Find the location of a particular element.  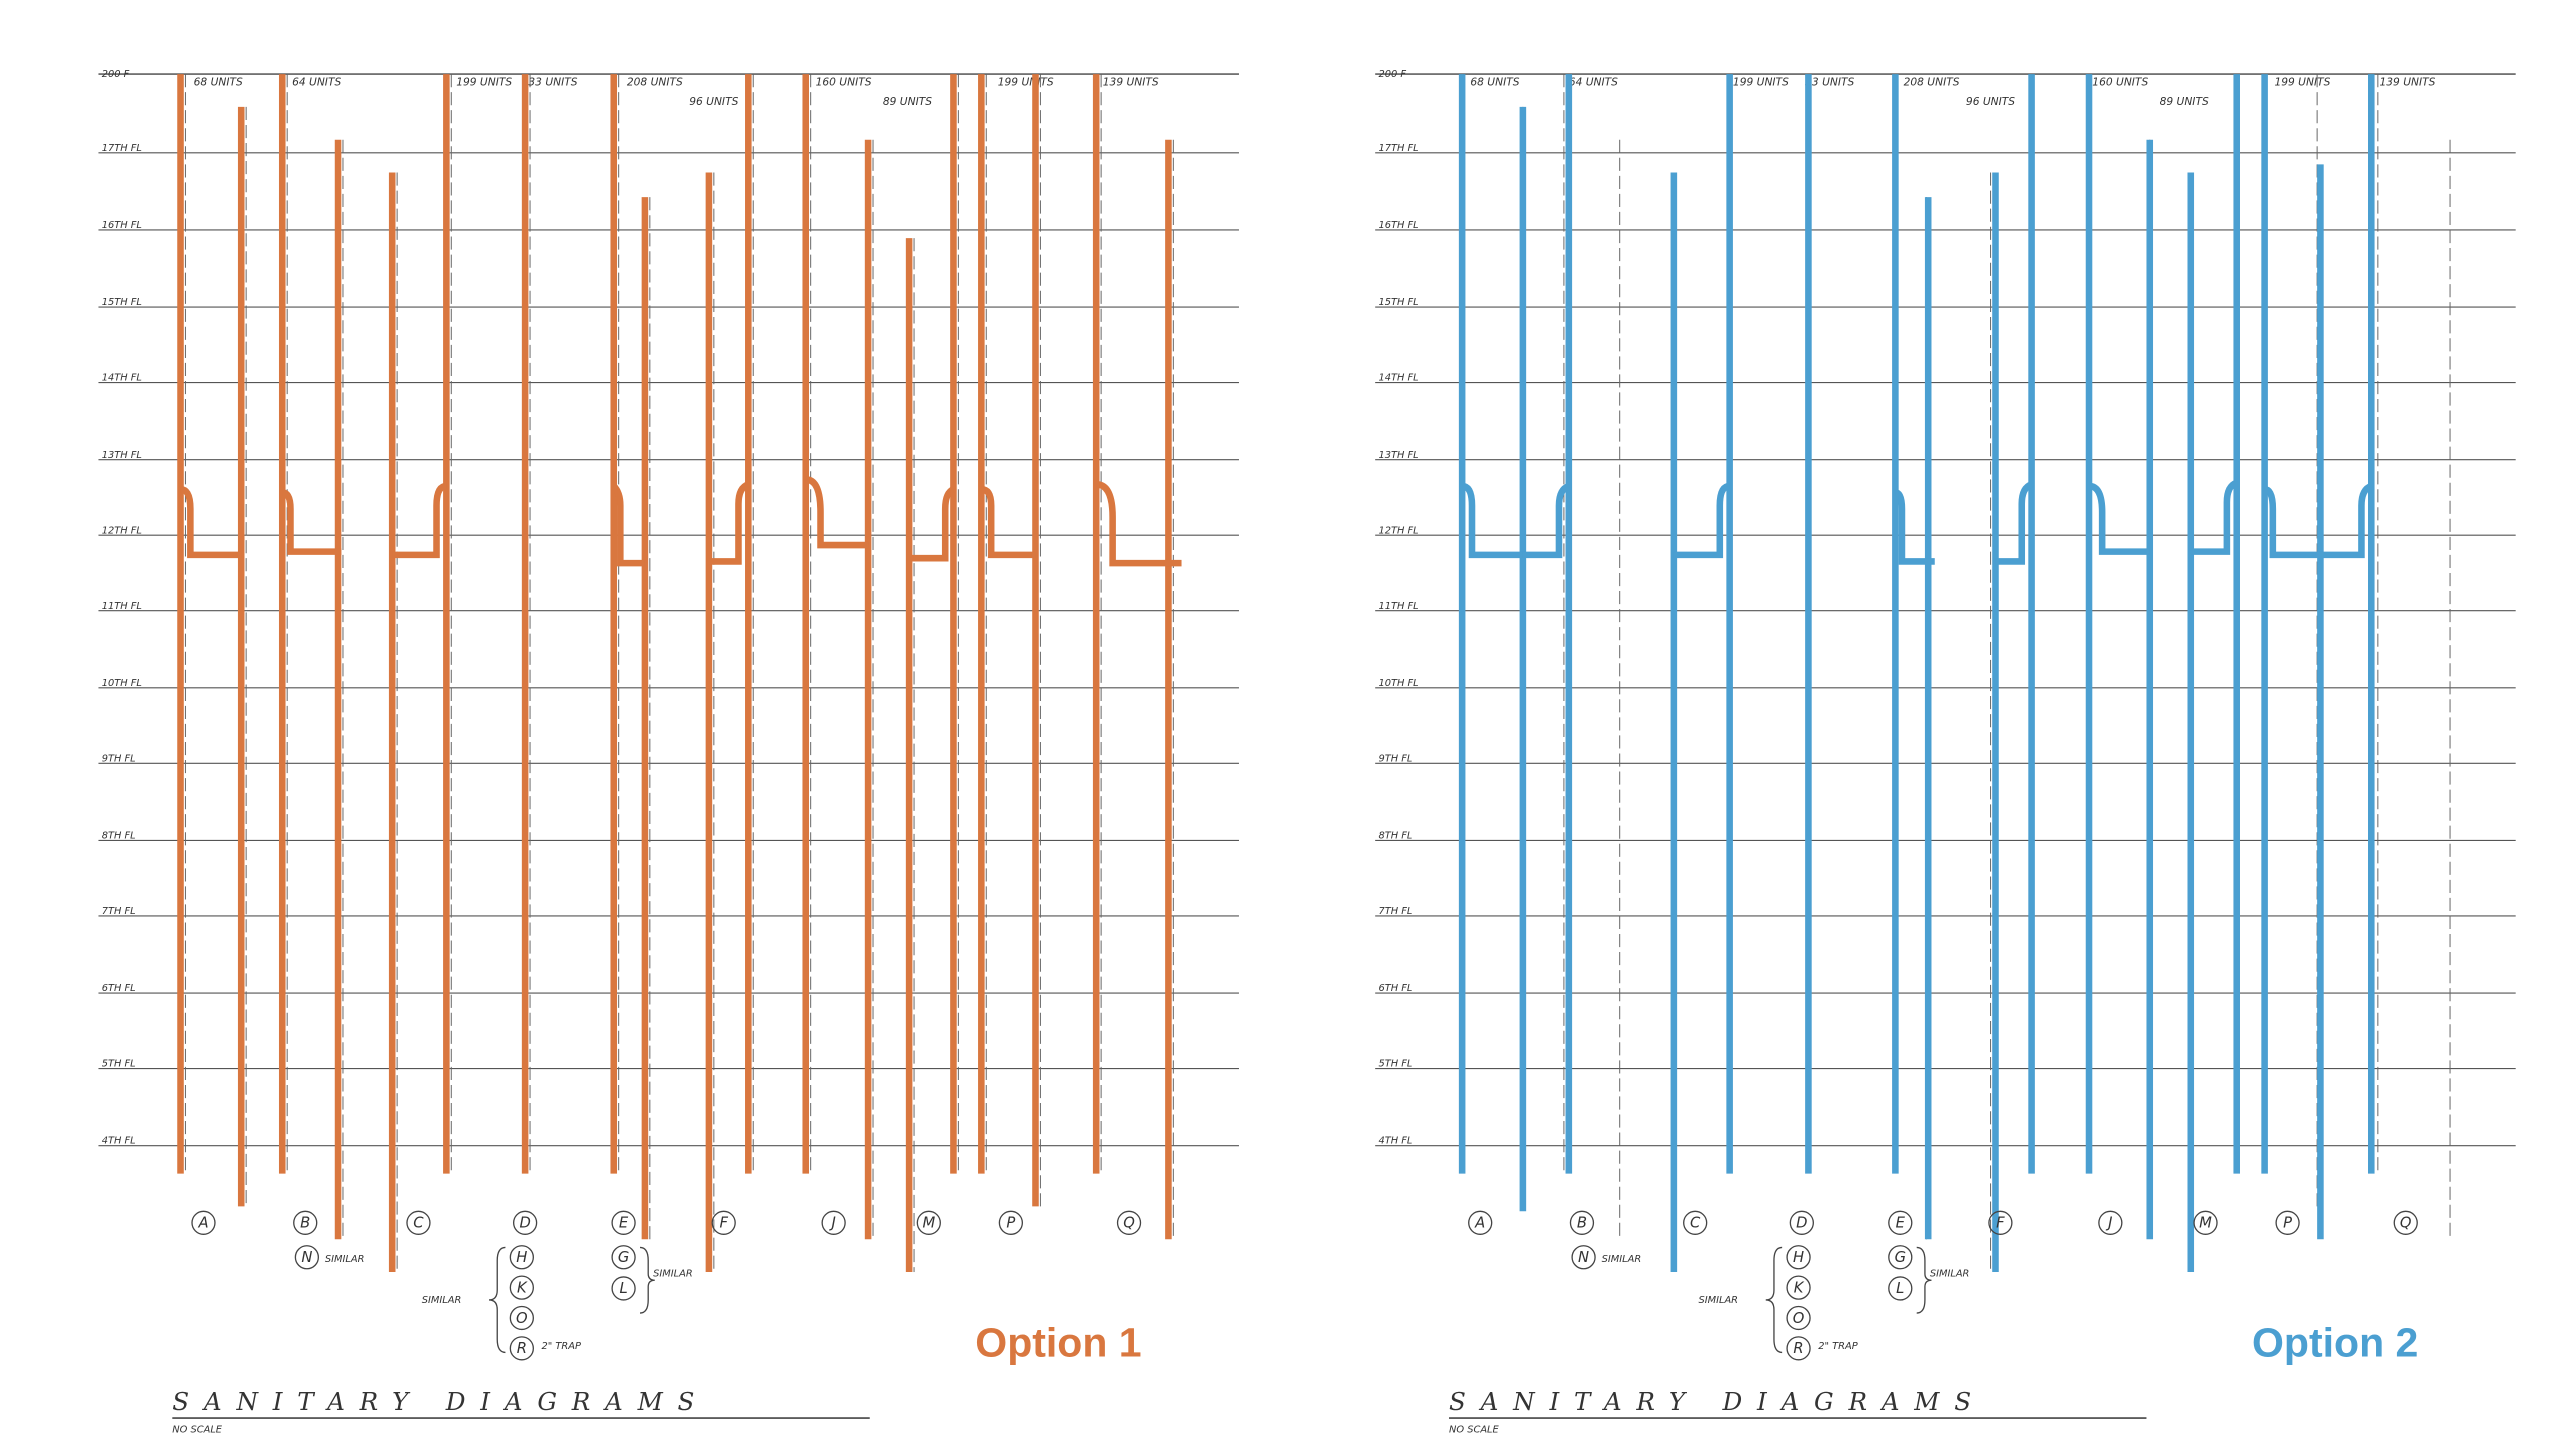

option-label: Option 2 is located at coordinates (2335, 1343).